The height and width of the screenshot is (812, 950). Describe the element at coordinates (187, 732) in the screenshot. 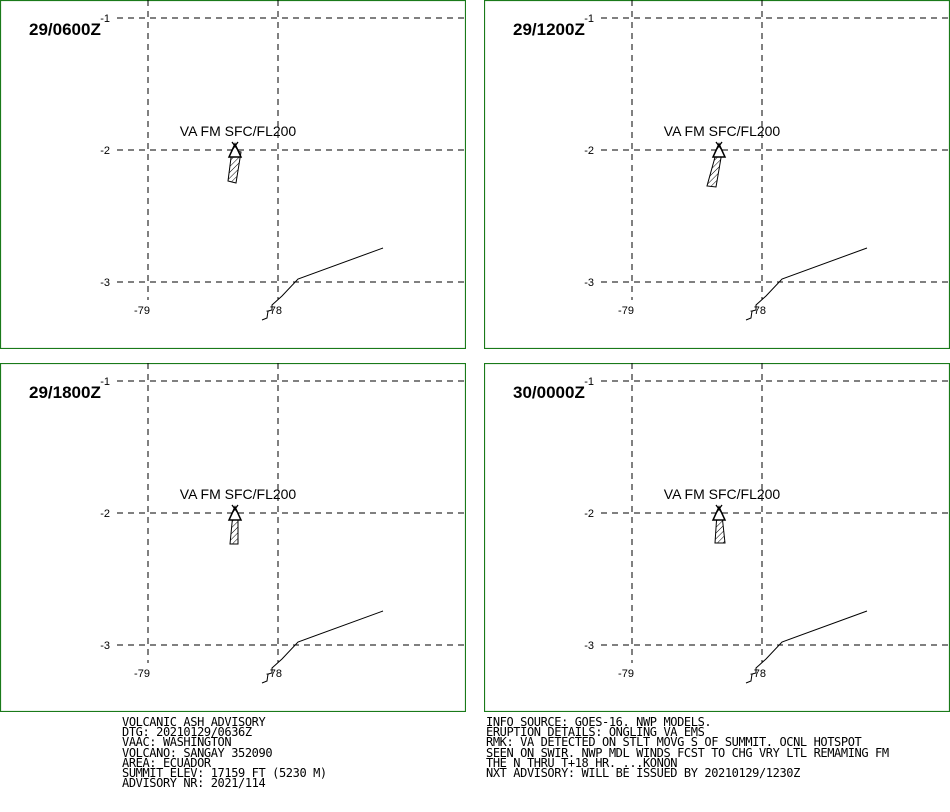

I see `advisory-line: DTG: 20210129/0636Z` at that location.